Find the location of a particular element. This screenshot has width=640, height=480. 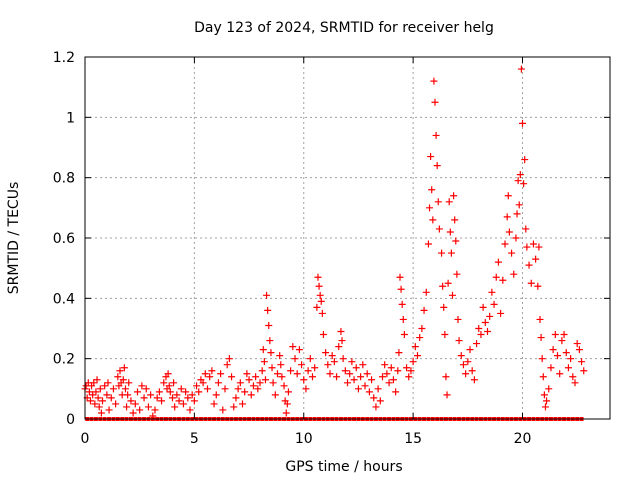

y-tick-label: 1.2 is located at coordinates (64, 58).